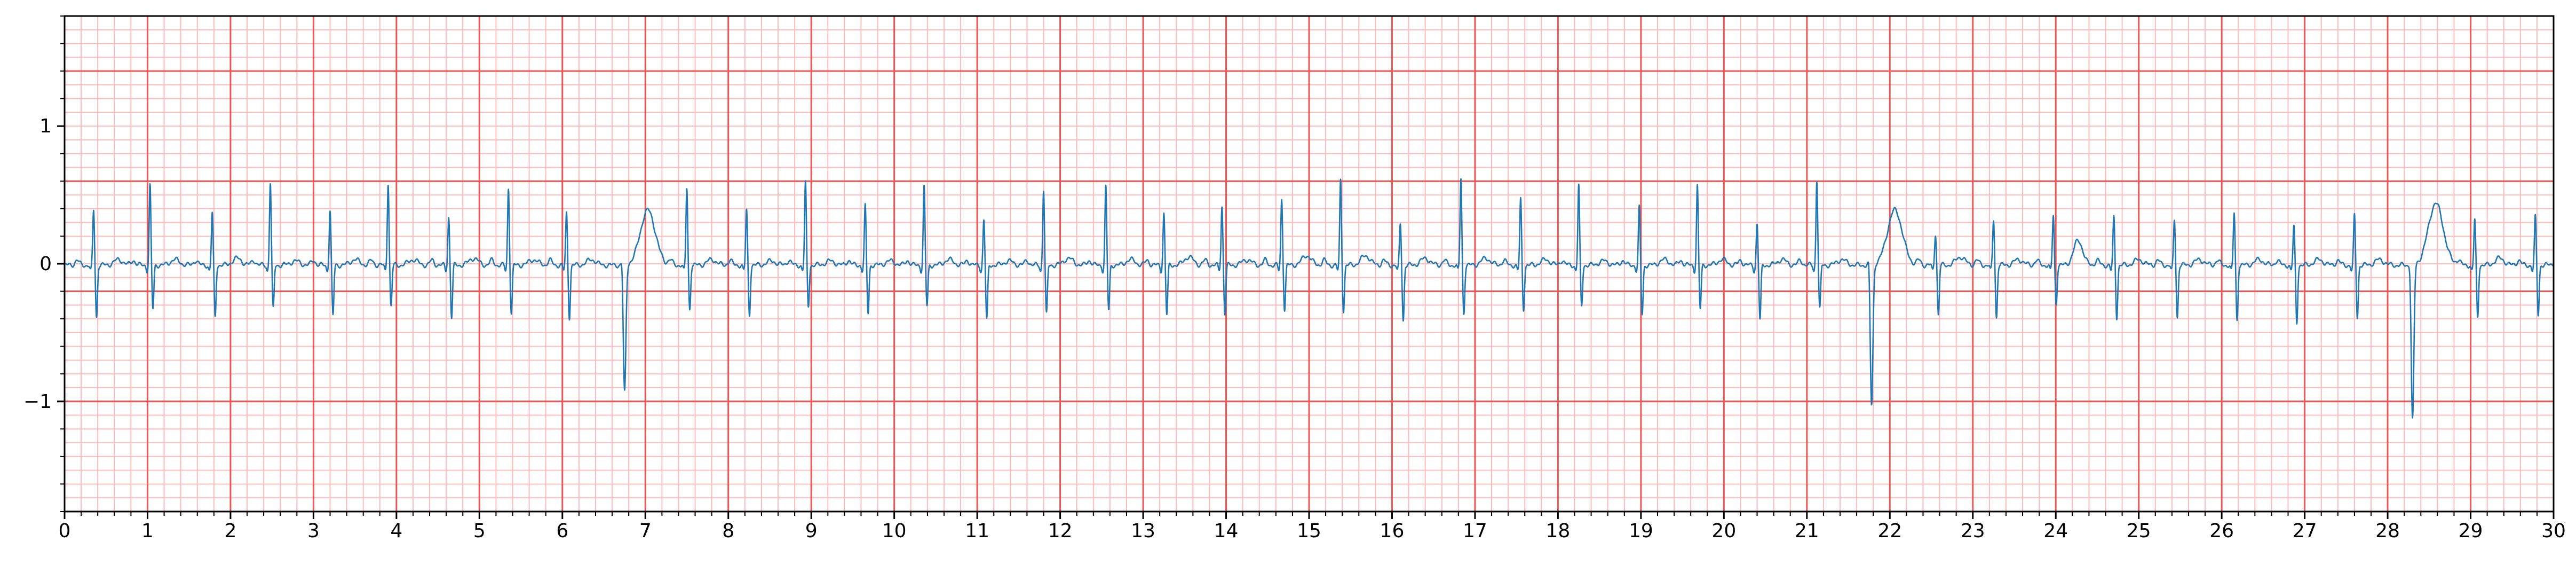 The height and width of the screenshot is (566, 2576). What do you see at coordinates (1393, 531) in the screenshot?
I see `x-tick-label: 16` at bounding box center [1393, 531].